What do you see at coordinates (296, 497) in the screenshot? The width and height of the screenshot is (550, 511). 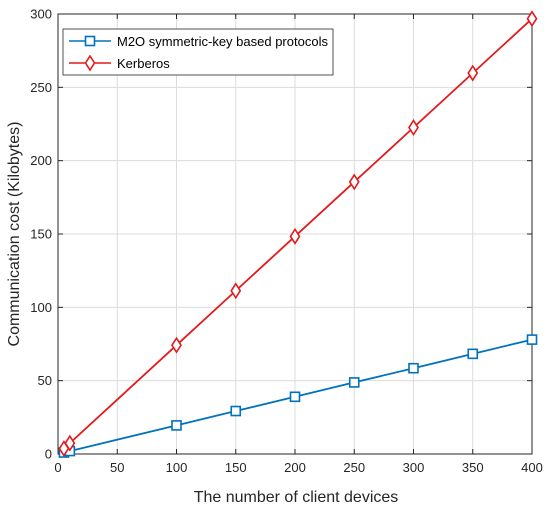 I see `x-axis-label: The number of client devices` at bounding box center [296, 497].